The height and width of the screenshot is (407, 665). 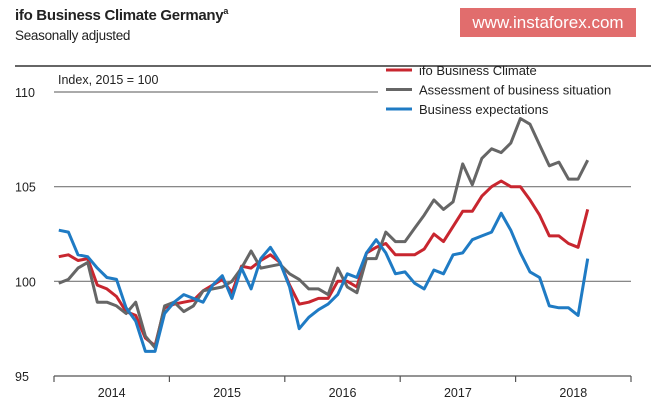 I want to click on y-tick-label: 95, so click(x=22, y=377).